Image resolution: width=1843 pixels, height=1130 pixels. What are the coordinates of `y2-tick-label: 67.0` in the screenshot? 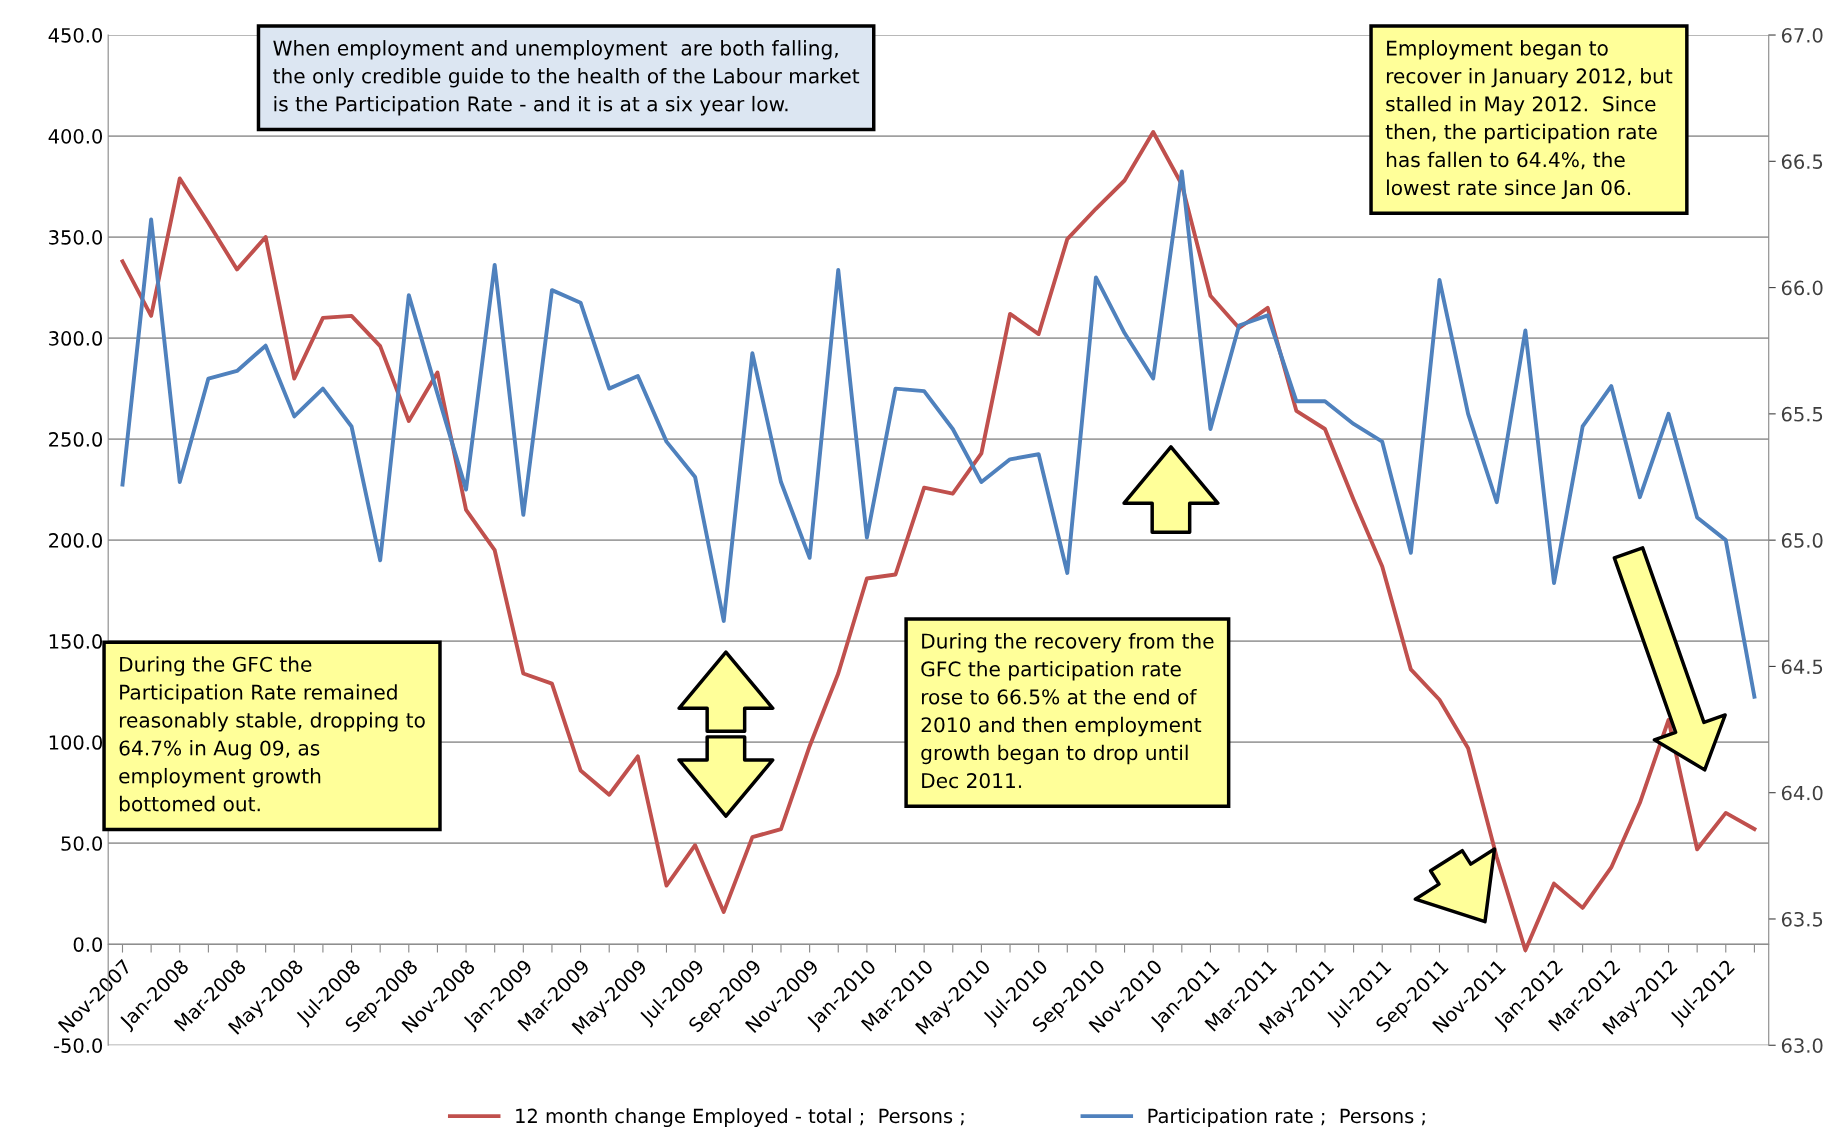 It's located at (1802, 35).